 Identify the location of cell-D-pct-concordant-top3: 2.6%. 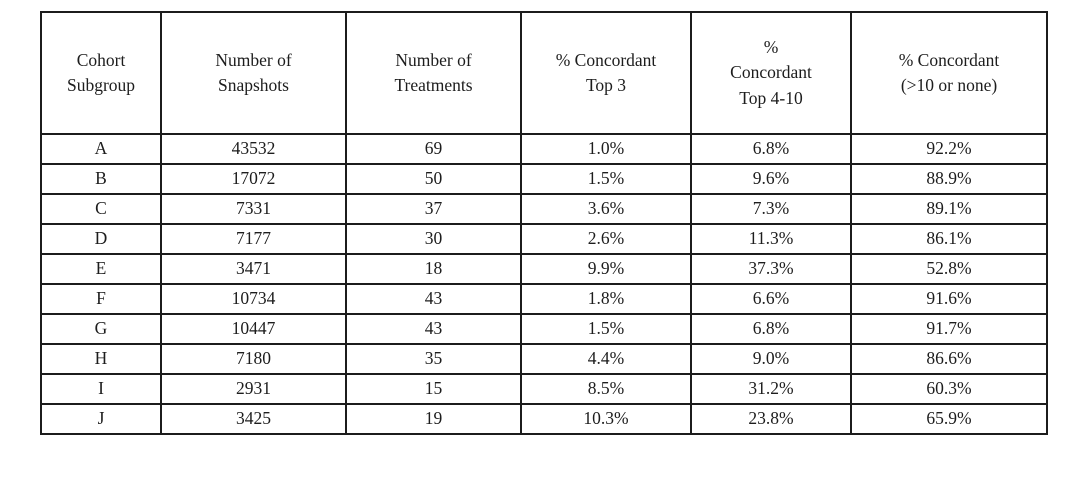
(606, 239).